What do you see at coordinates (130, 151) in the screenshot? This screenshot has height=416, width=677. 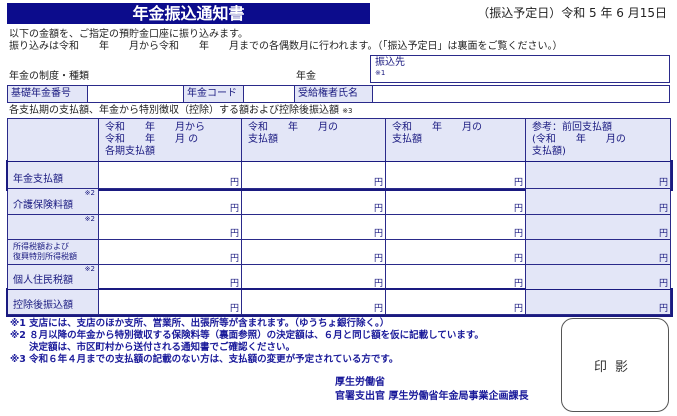 I see `column-header-line: 各期支払額` at bounding box center [130, 151].